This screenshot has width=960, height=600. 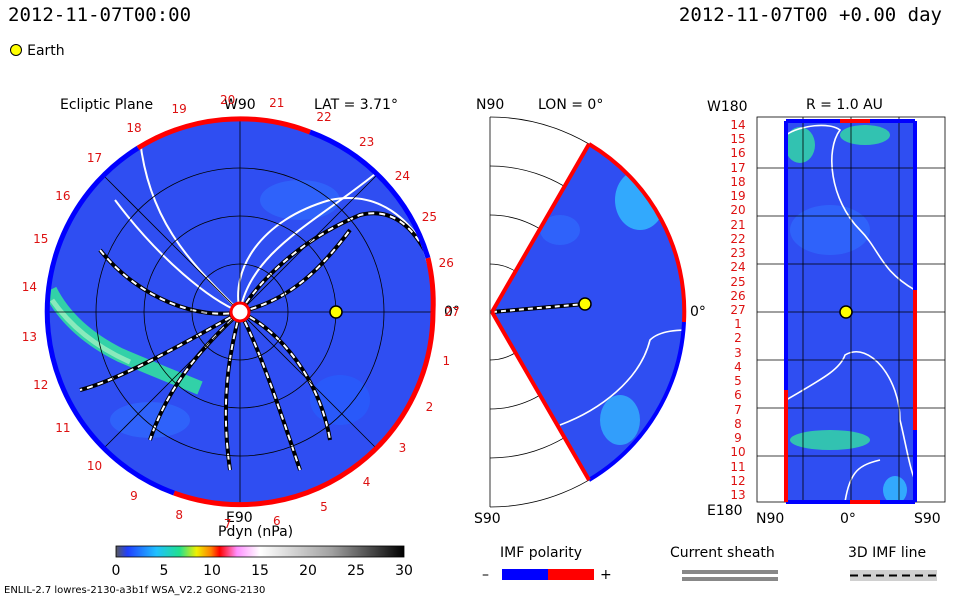 I want to click on colorbar-tick-20: 20, so click(x=308, y=571).